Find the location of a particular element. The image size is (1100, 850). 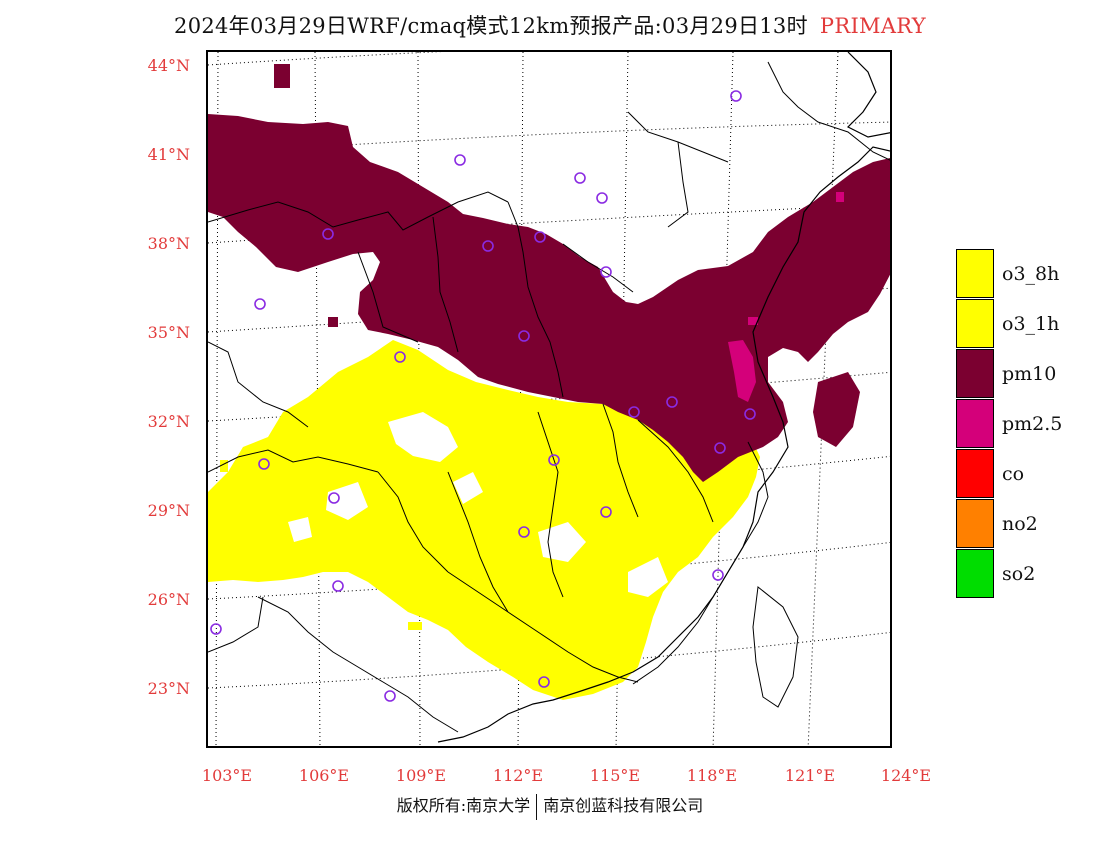

lon-label-106: 106°E is located at coordinates (324, 775).